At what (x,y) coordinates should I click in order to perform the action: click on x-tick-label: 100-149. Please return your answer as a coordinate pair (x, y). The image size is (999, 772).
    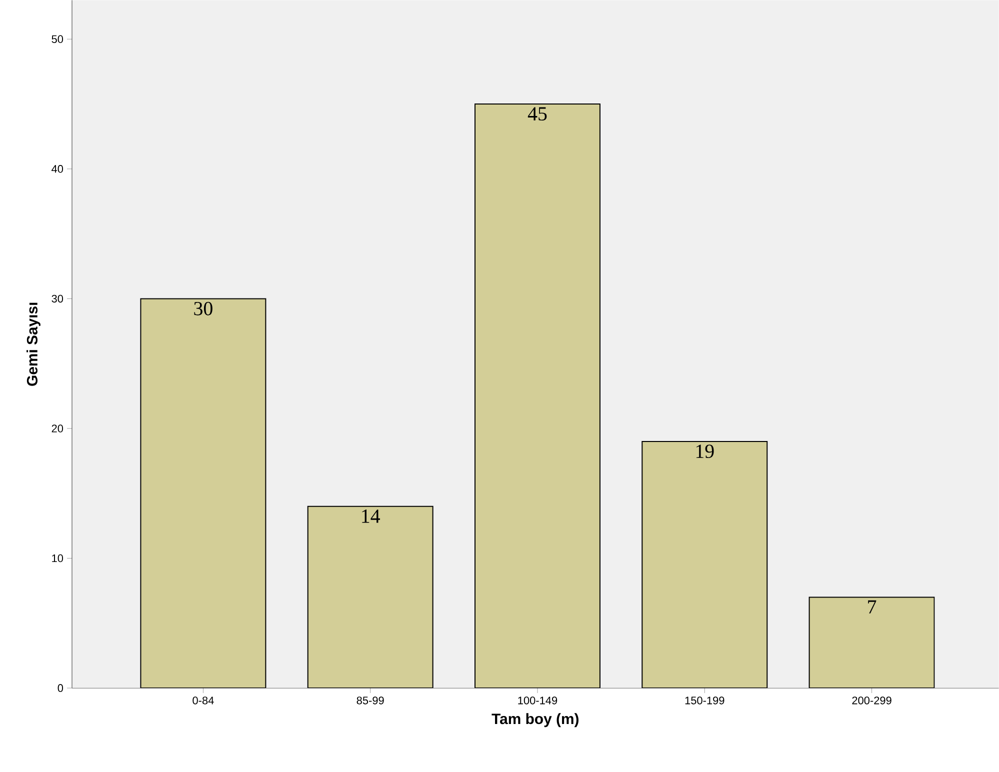
    Looking at the image, I should click on (538, 700).